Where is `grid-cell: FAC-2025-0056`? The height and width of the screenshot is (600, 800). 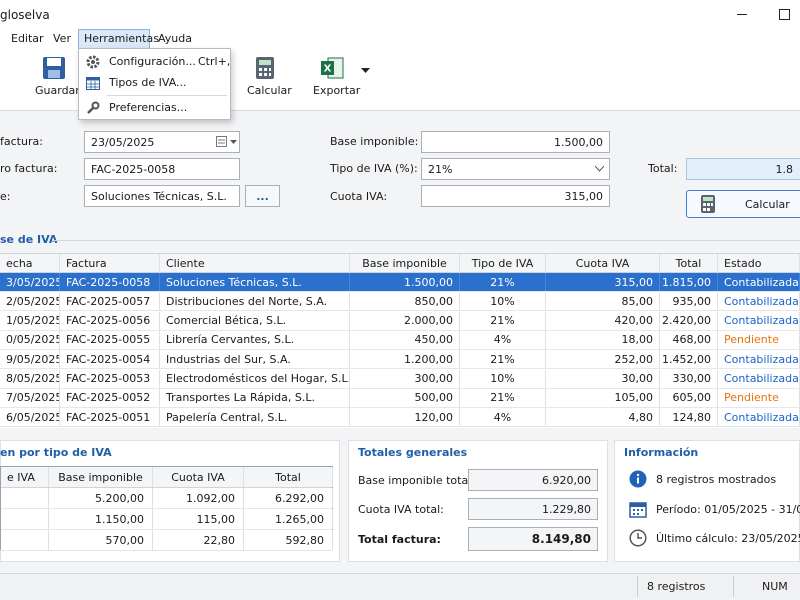 grid-cell: FAC-2025-0056 is located at coordinates (110, 320).